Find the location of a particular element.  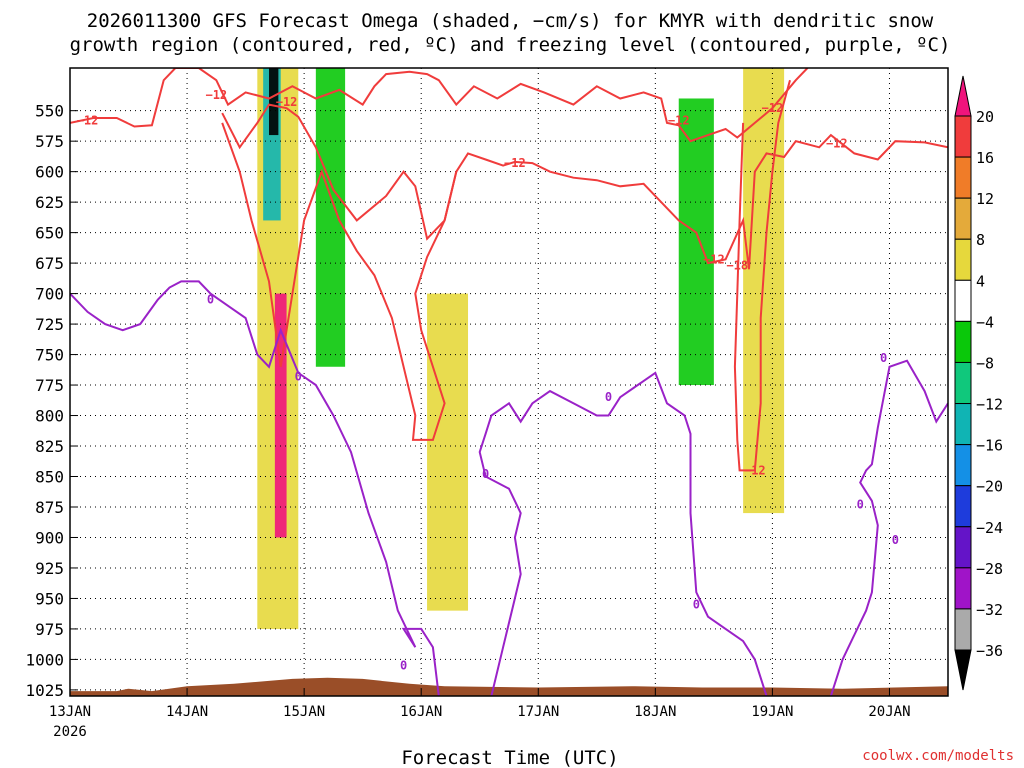

colorbar: 20 16 12 8 4 −4 −8 −12 −16 −20 −24 −28 −32 −36 is located at coordinates (978, 383).